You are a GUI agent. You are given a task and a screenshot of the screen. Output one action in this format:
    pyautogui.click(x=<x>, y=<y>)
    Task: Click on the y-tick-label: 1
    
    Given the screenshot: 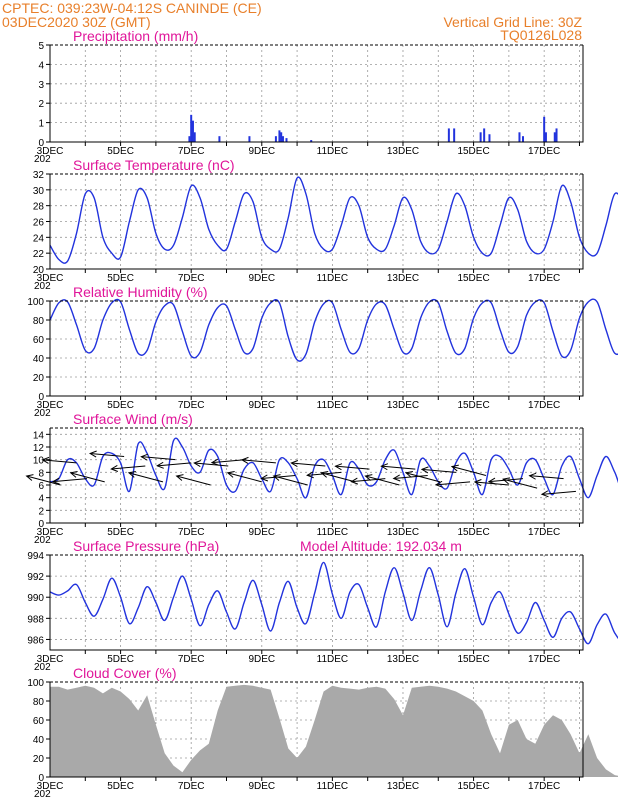 What is the action you would take?
    pyautogui.click(x=41, y=124)
    